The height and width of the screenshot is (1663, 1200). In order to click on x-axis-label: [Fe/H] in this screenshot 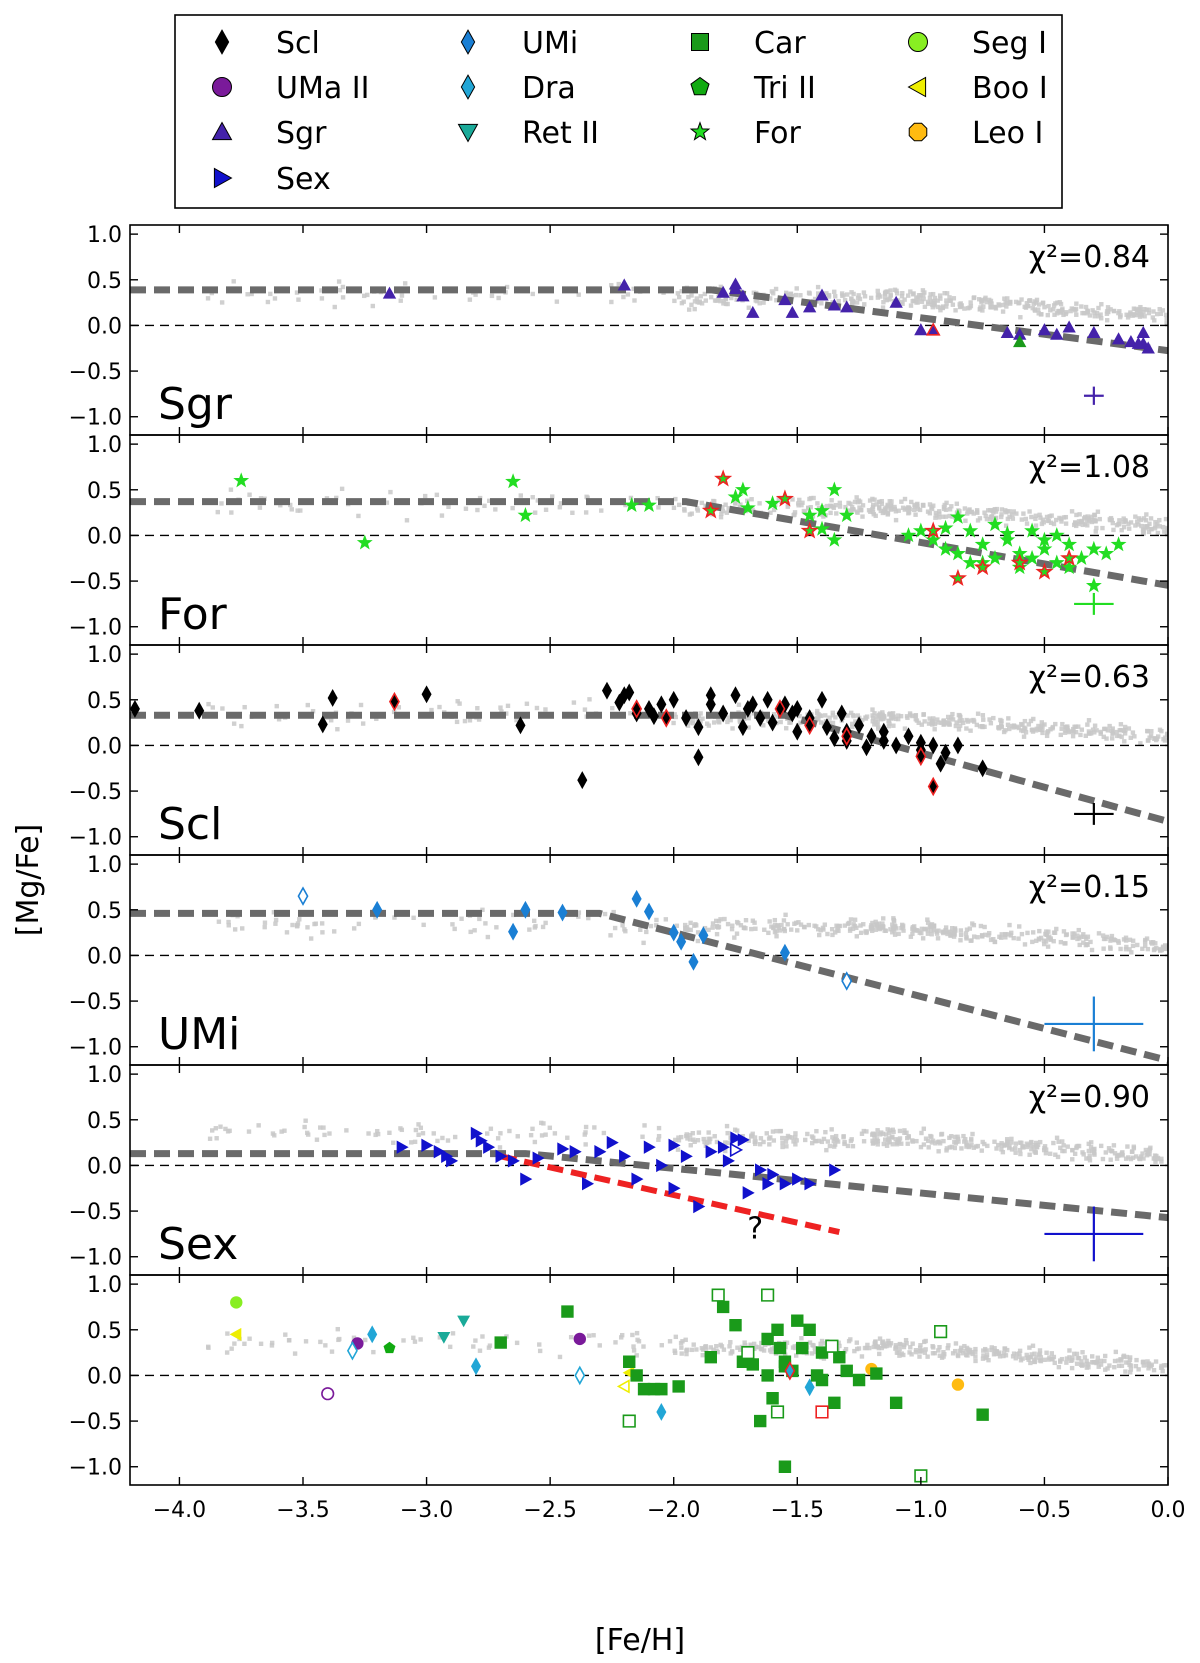, I will do `click(640, 1640)`.